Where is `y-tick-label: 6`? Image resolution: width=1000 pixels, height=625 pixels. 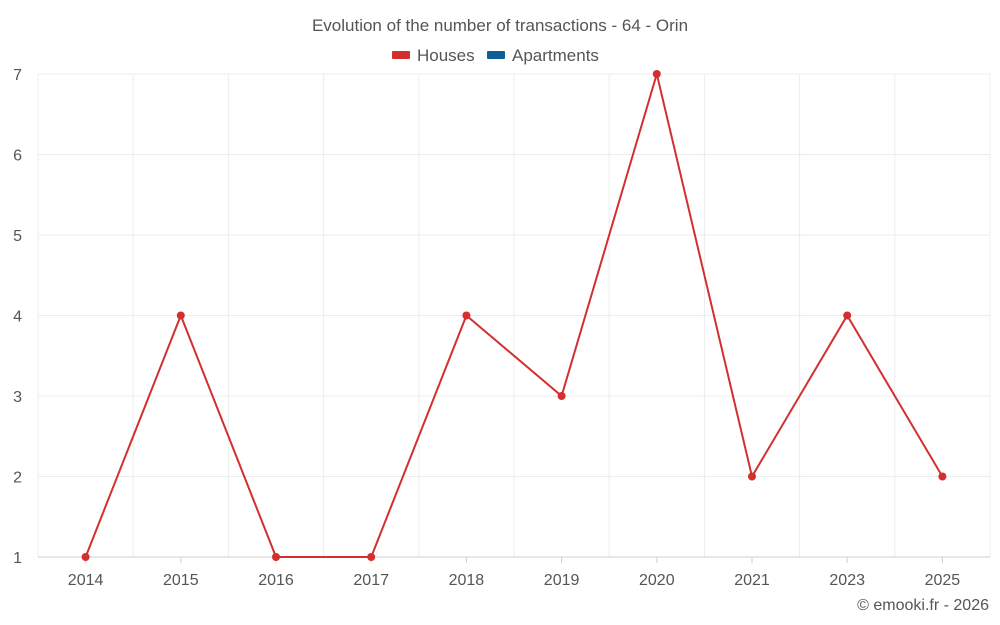
y-tick-label: 6 is located at coordinates (17, 156).